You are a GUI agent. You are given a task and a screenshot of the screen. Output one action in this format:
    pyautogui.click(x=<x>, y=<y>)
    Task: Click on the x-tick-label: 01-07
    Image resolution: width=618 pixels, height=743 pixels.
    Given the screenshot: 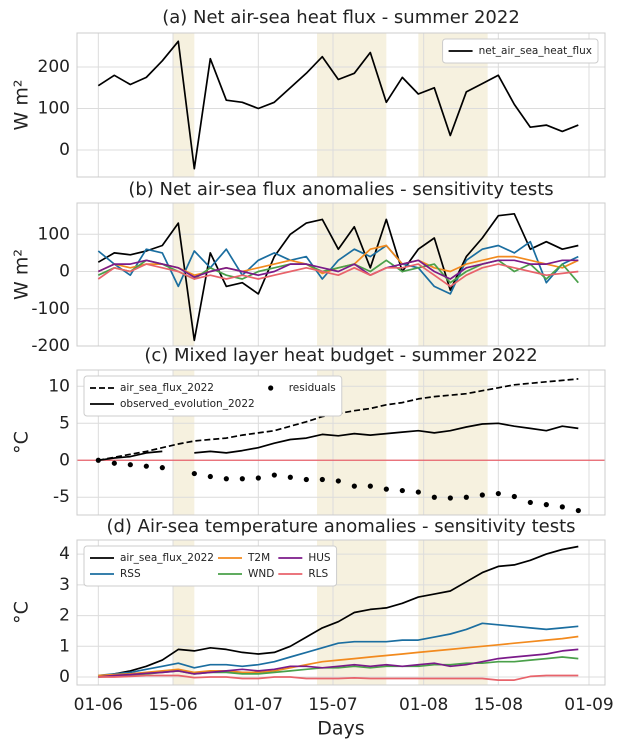 What is the action you would take?
    pyautogui.click(x=258, y=705)
    